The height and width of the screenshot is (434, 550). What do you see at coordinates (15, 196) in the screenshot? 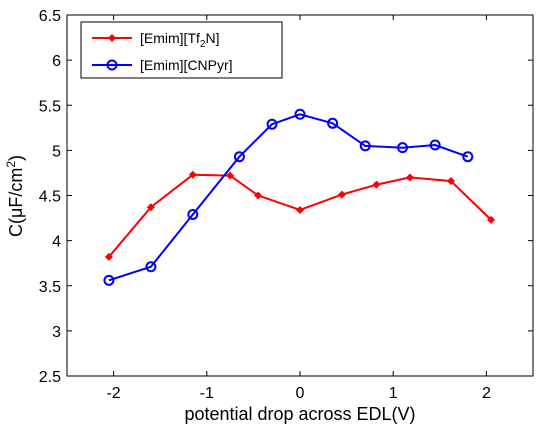
I see `y-axis-title: C(μF/cm2)` at bounding box center [15, 196].